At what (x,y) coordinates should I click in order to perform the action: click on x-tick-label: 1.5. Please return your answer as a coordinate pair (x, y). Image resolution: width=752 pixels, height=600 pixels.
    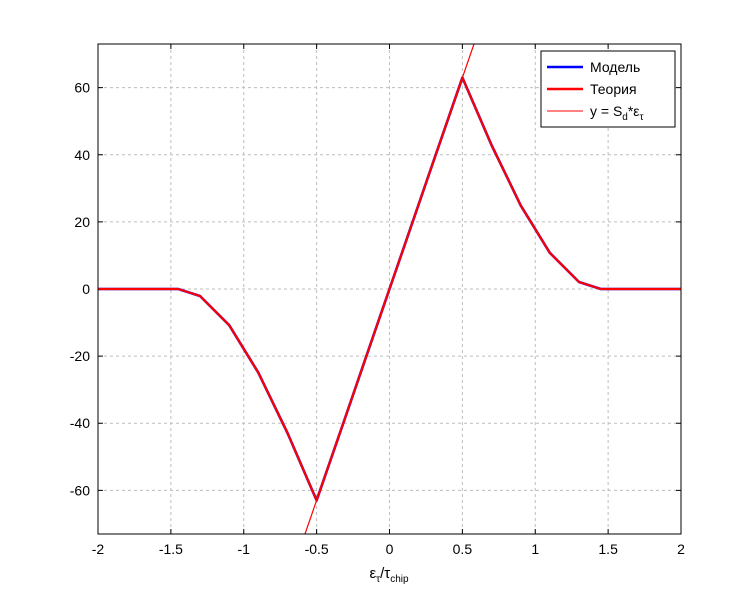
    Looking at the image, I should click on (608, 549).